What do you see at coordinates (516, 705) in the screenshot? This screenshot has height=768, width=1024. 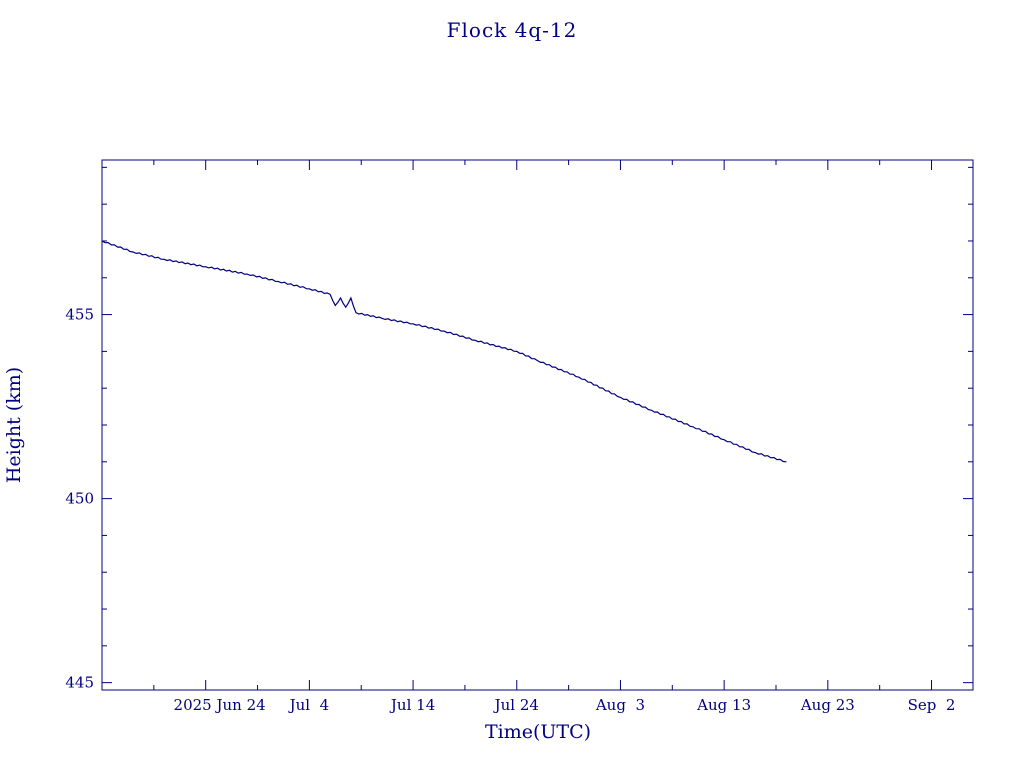 I see `x-tick-label: Jul 24` at bounding box center [516, 705].